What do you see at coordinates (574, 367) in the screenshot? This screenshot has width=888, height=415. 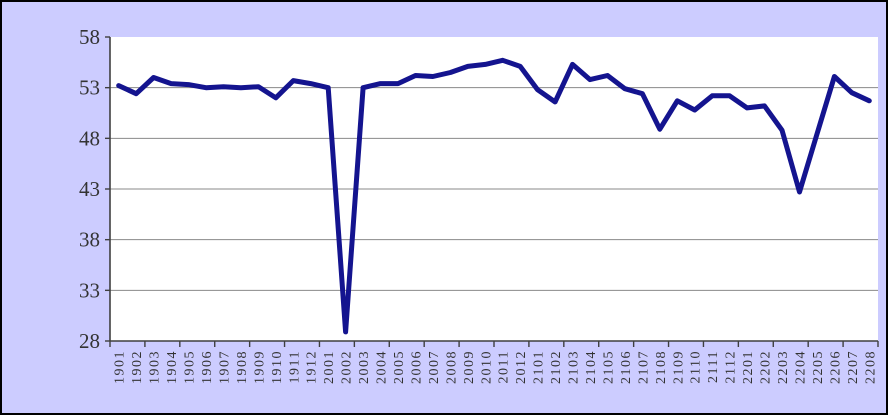 I see `x-axis-label: 2103` at bounding box center [574, 367].